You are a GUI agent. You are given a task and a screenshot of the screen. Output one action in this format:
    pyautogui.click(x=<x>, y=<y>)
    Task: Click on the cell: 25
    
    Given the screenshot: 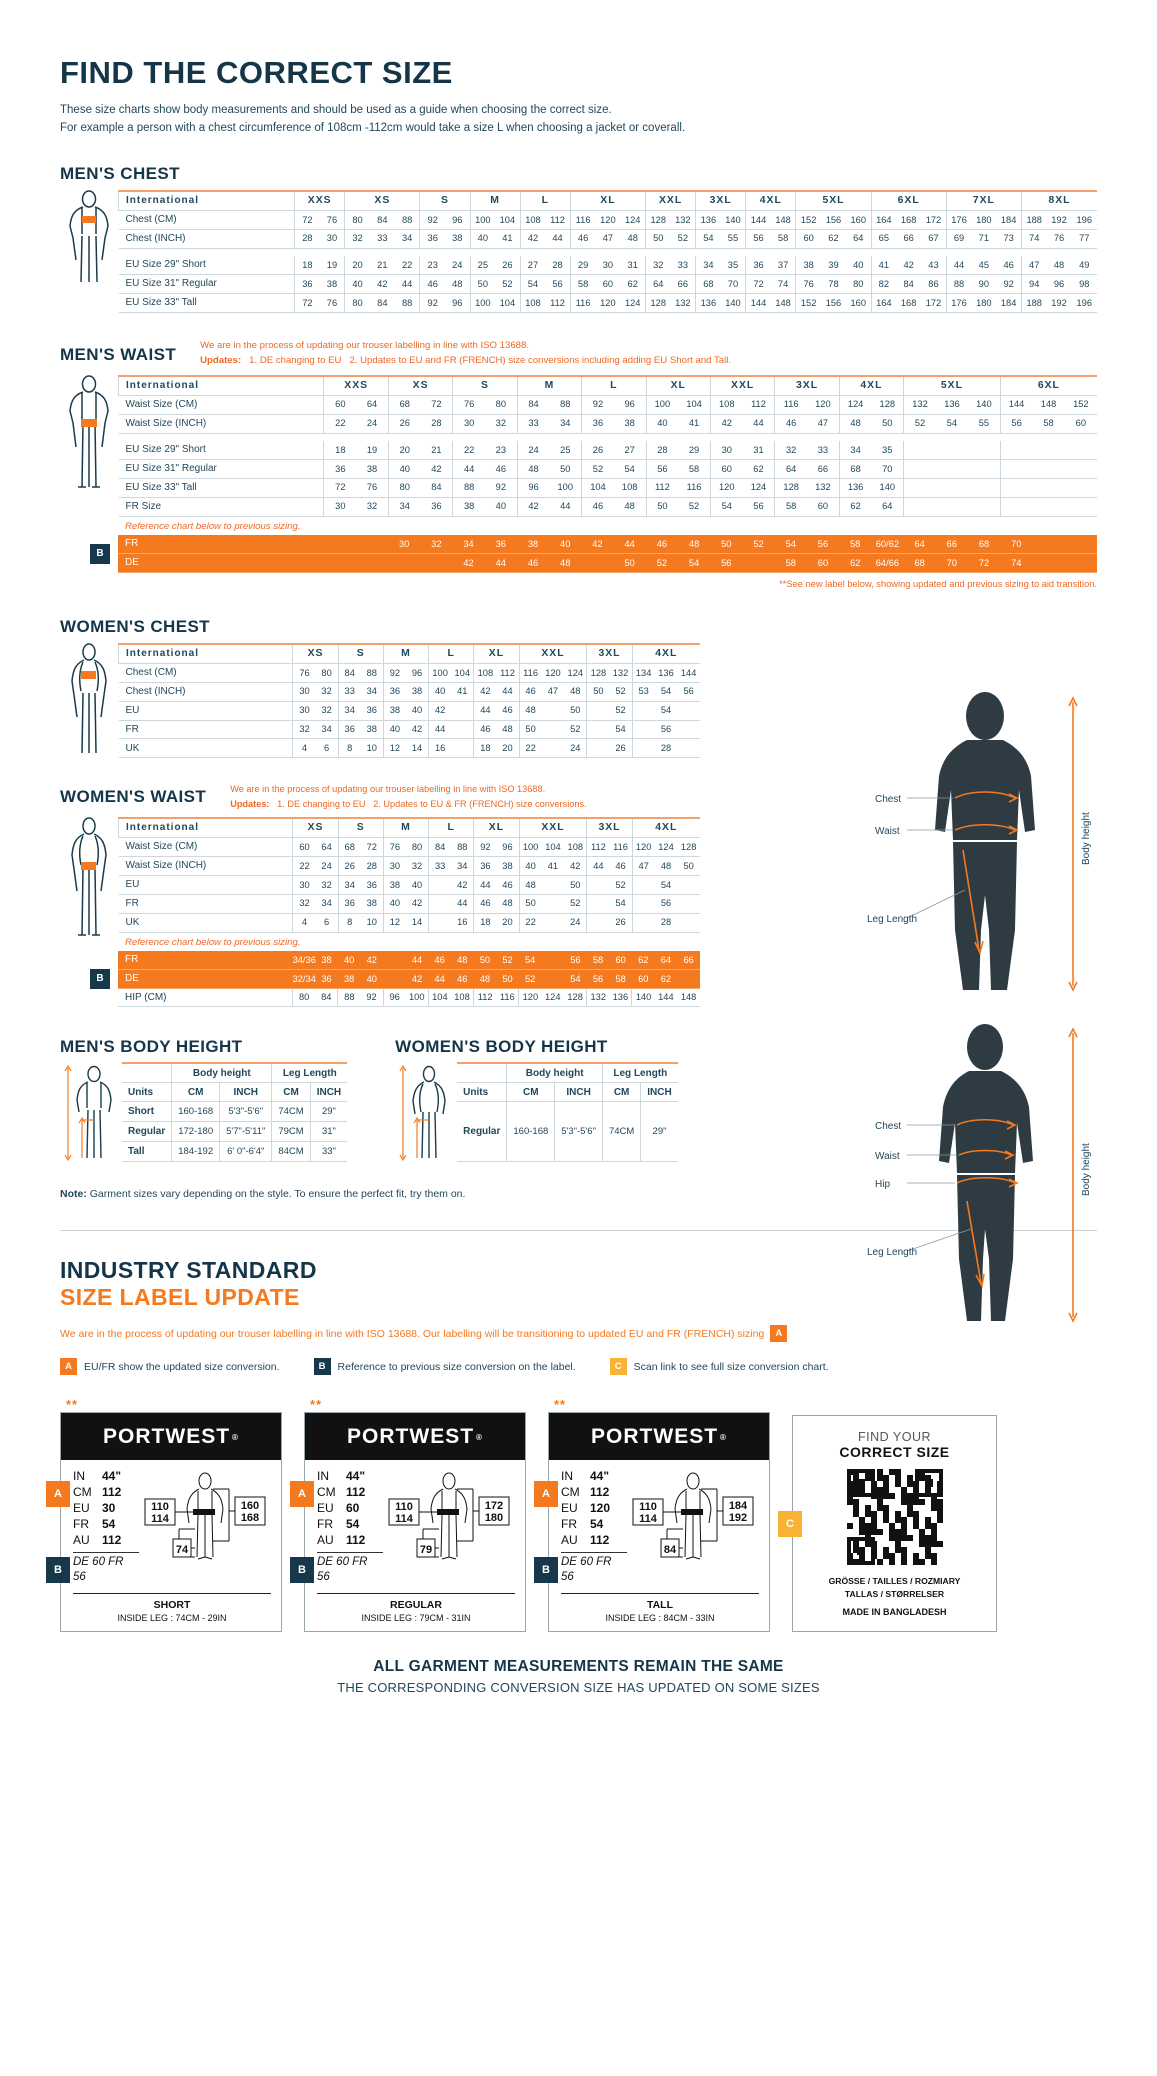 What is the action you would take?
    pyautogui.click(x=565, y=451)
    